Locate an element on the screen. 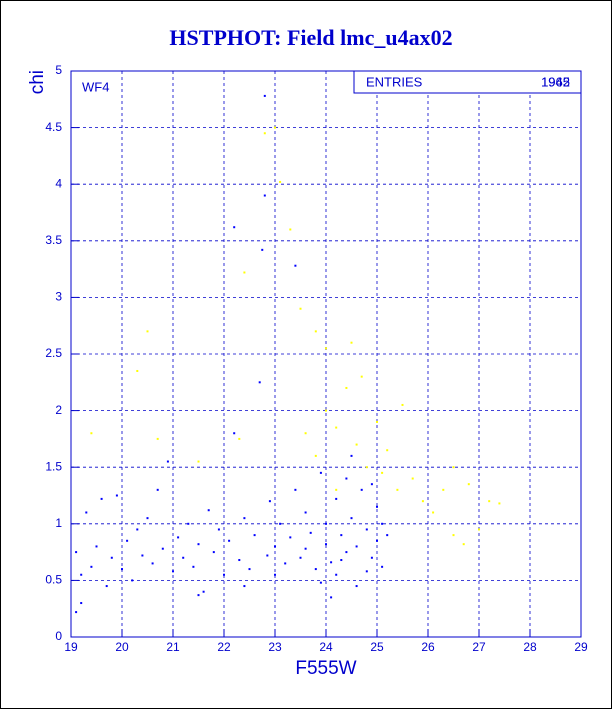  y-tick-label: 4.5 is located at coordinates (53, 127).